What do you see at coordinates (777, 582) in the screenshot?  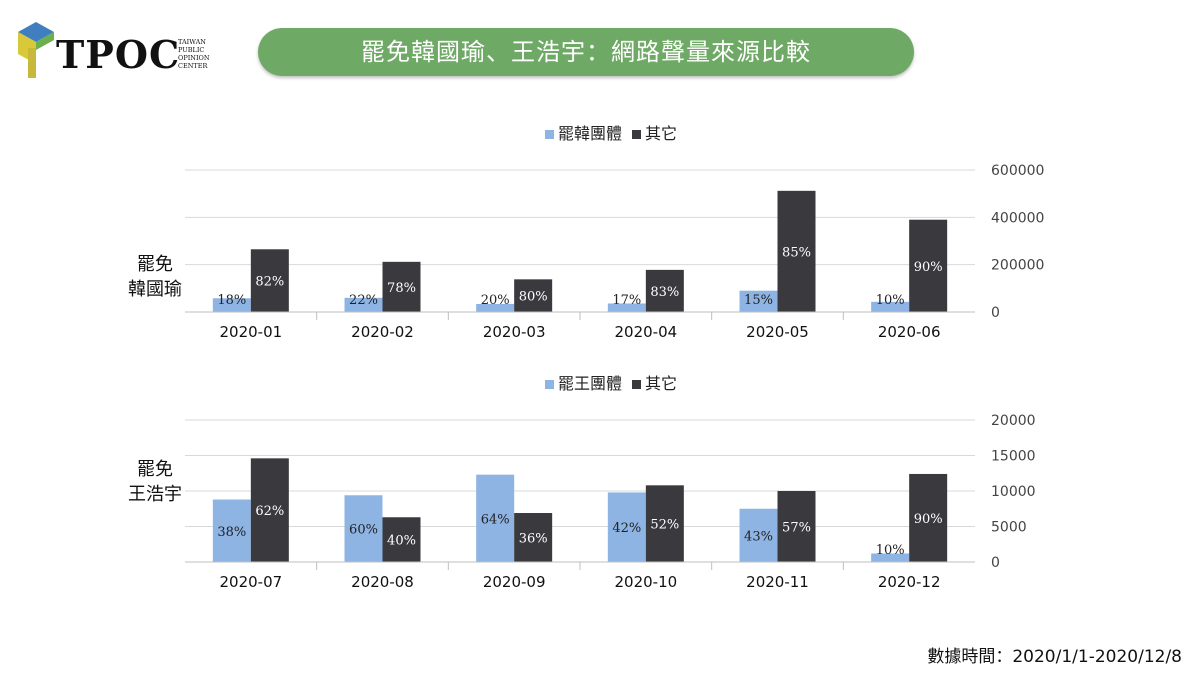 I see `x-tick-label: 2020-11` at bounding box center [777, 582].